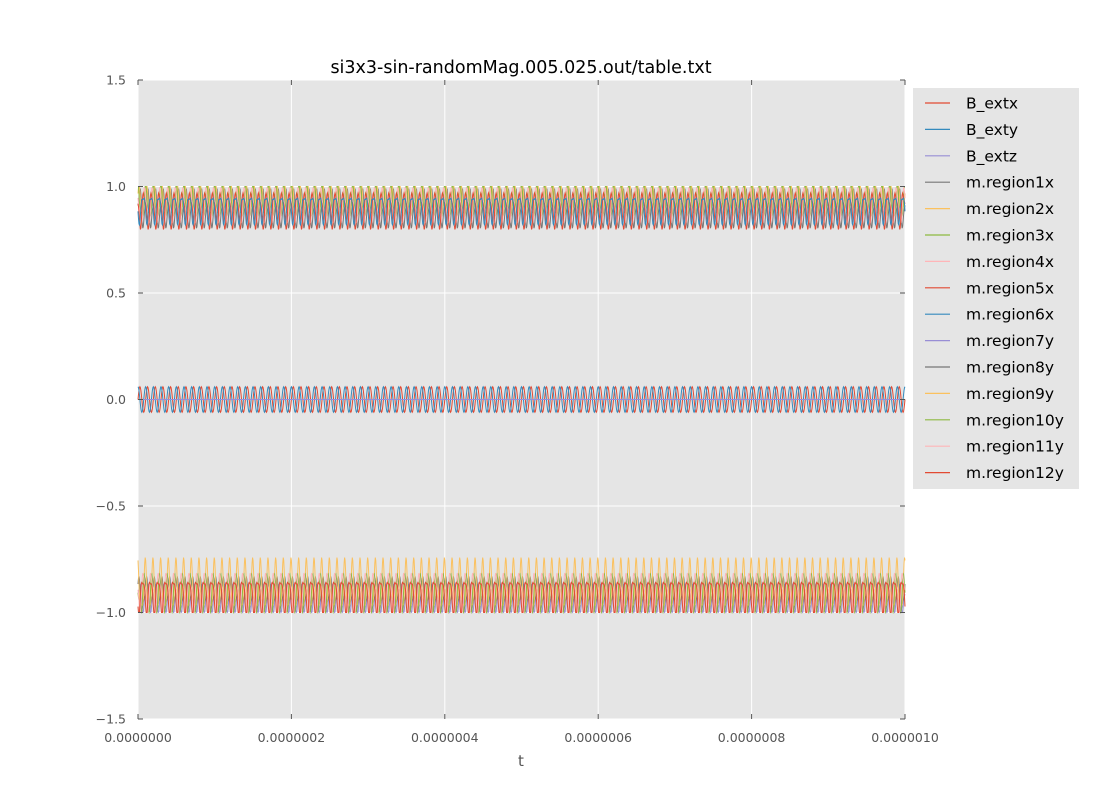 This screenshot has height=800, width=1100. What do you see at coordinates (1010, 262) in the screenshot?
I see `legend-label: m.region4x` at bounding box center [1010, 262].